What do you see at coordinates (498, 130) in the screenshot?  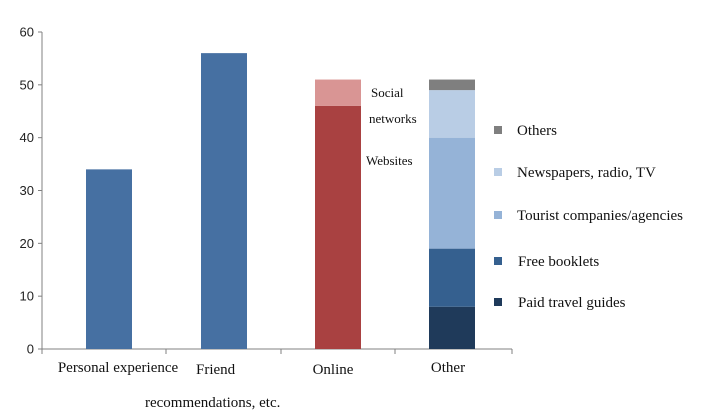 I see `legend-swatch-others` at bounding box center [498, 130].